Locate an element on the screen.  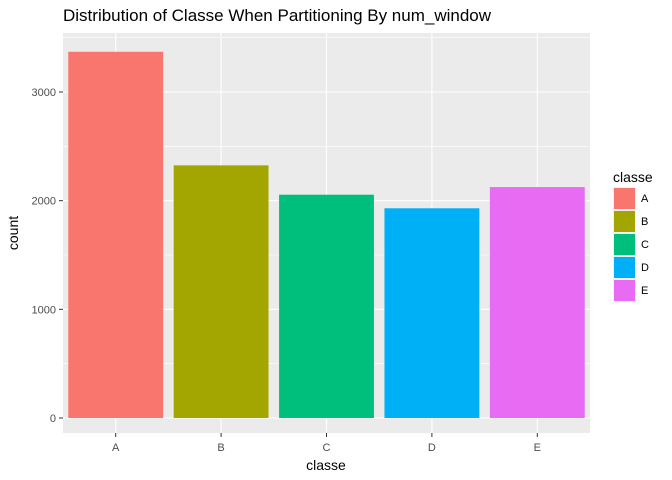
legend-label: C is located at coordinates (645, 245).